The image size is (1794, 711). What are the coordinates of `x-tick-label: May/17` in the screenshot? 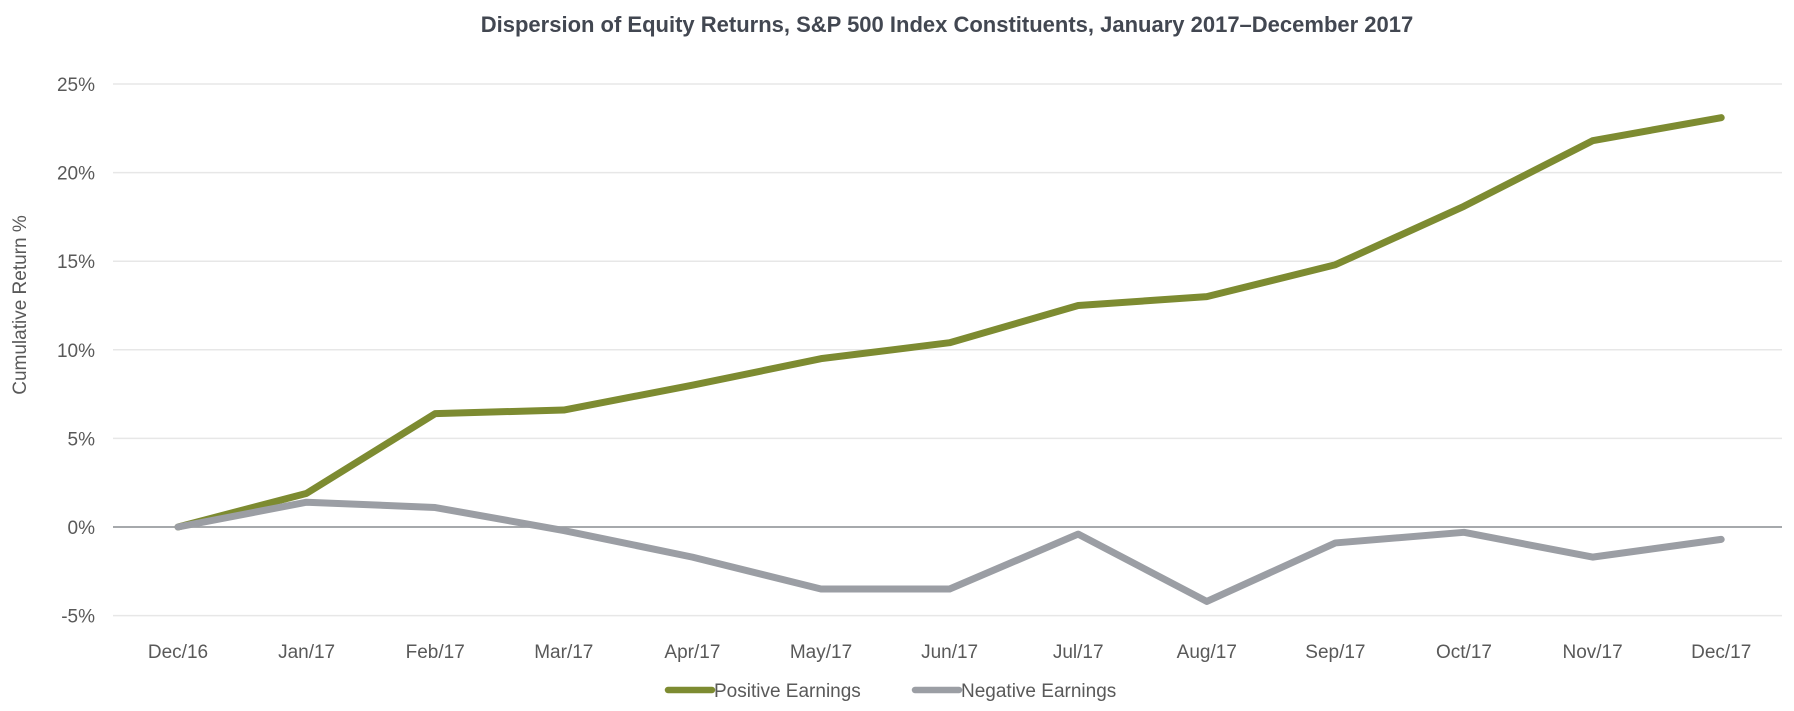 It's located at (821, 652).